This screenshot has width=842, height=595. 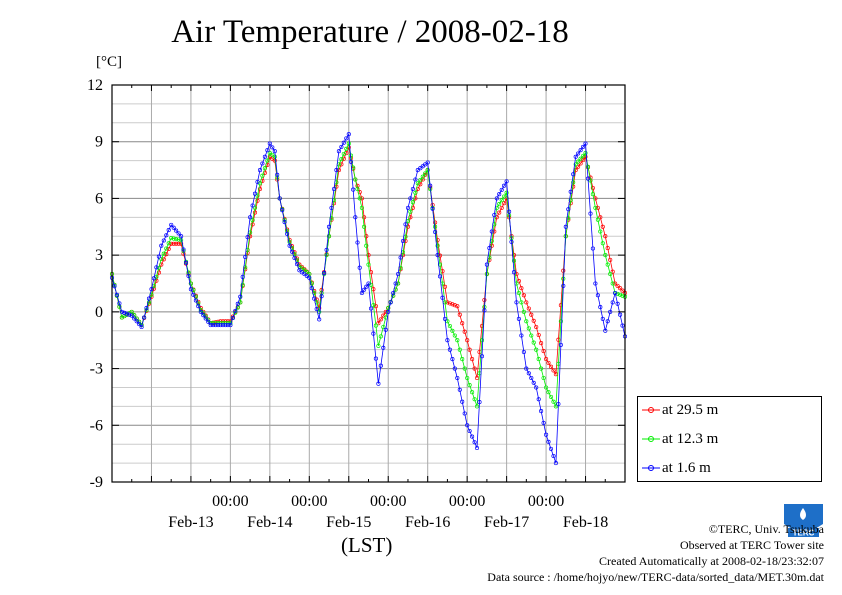 I want to click on legend-label: at 12.3 m, so click(x=690, y=439).